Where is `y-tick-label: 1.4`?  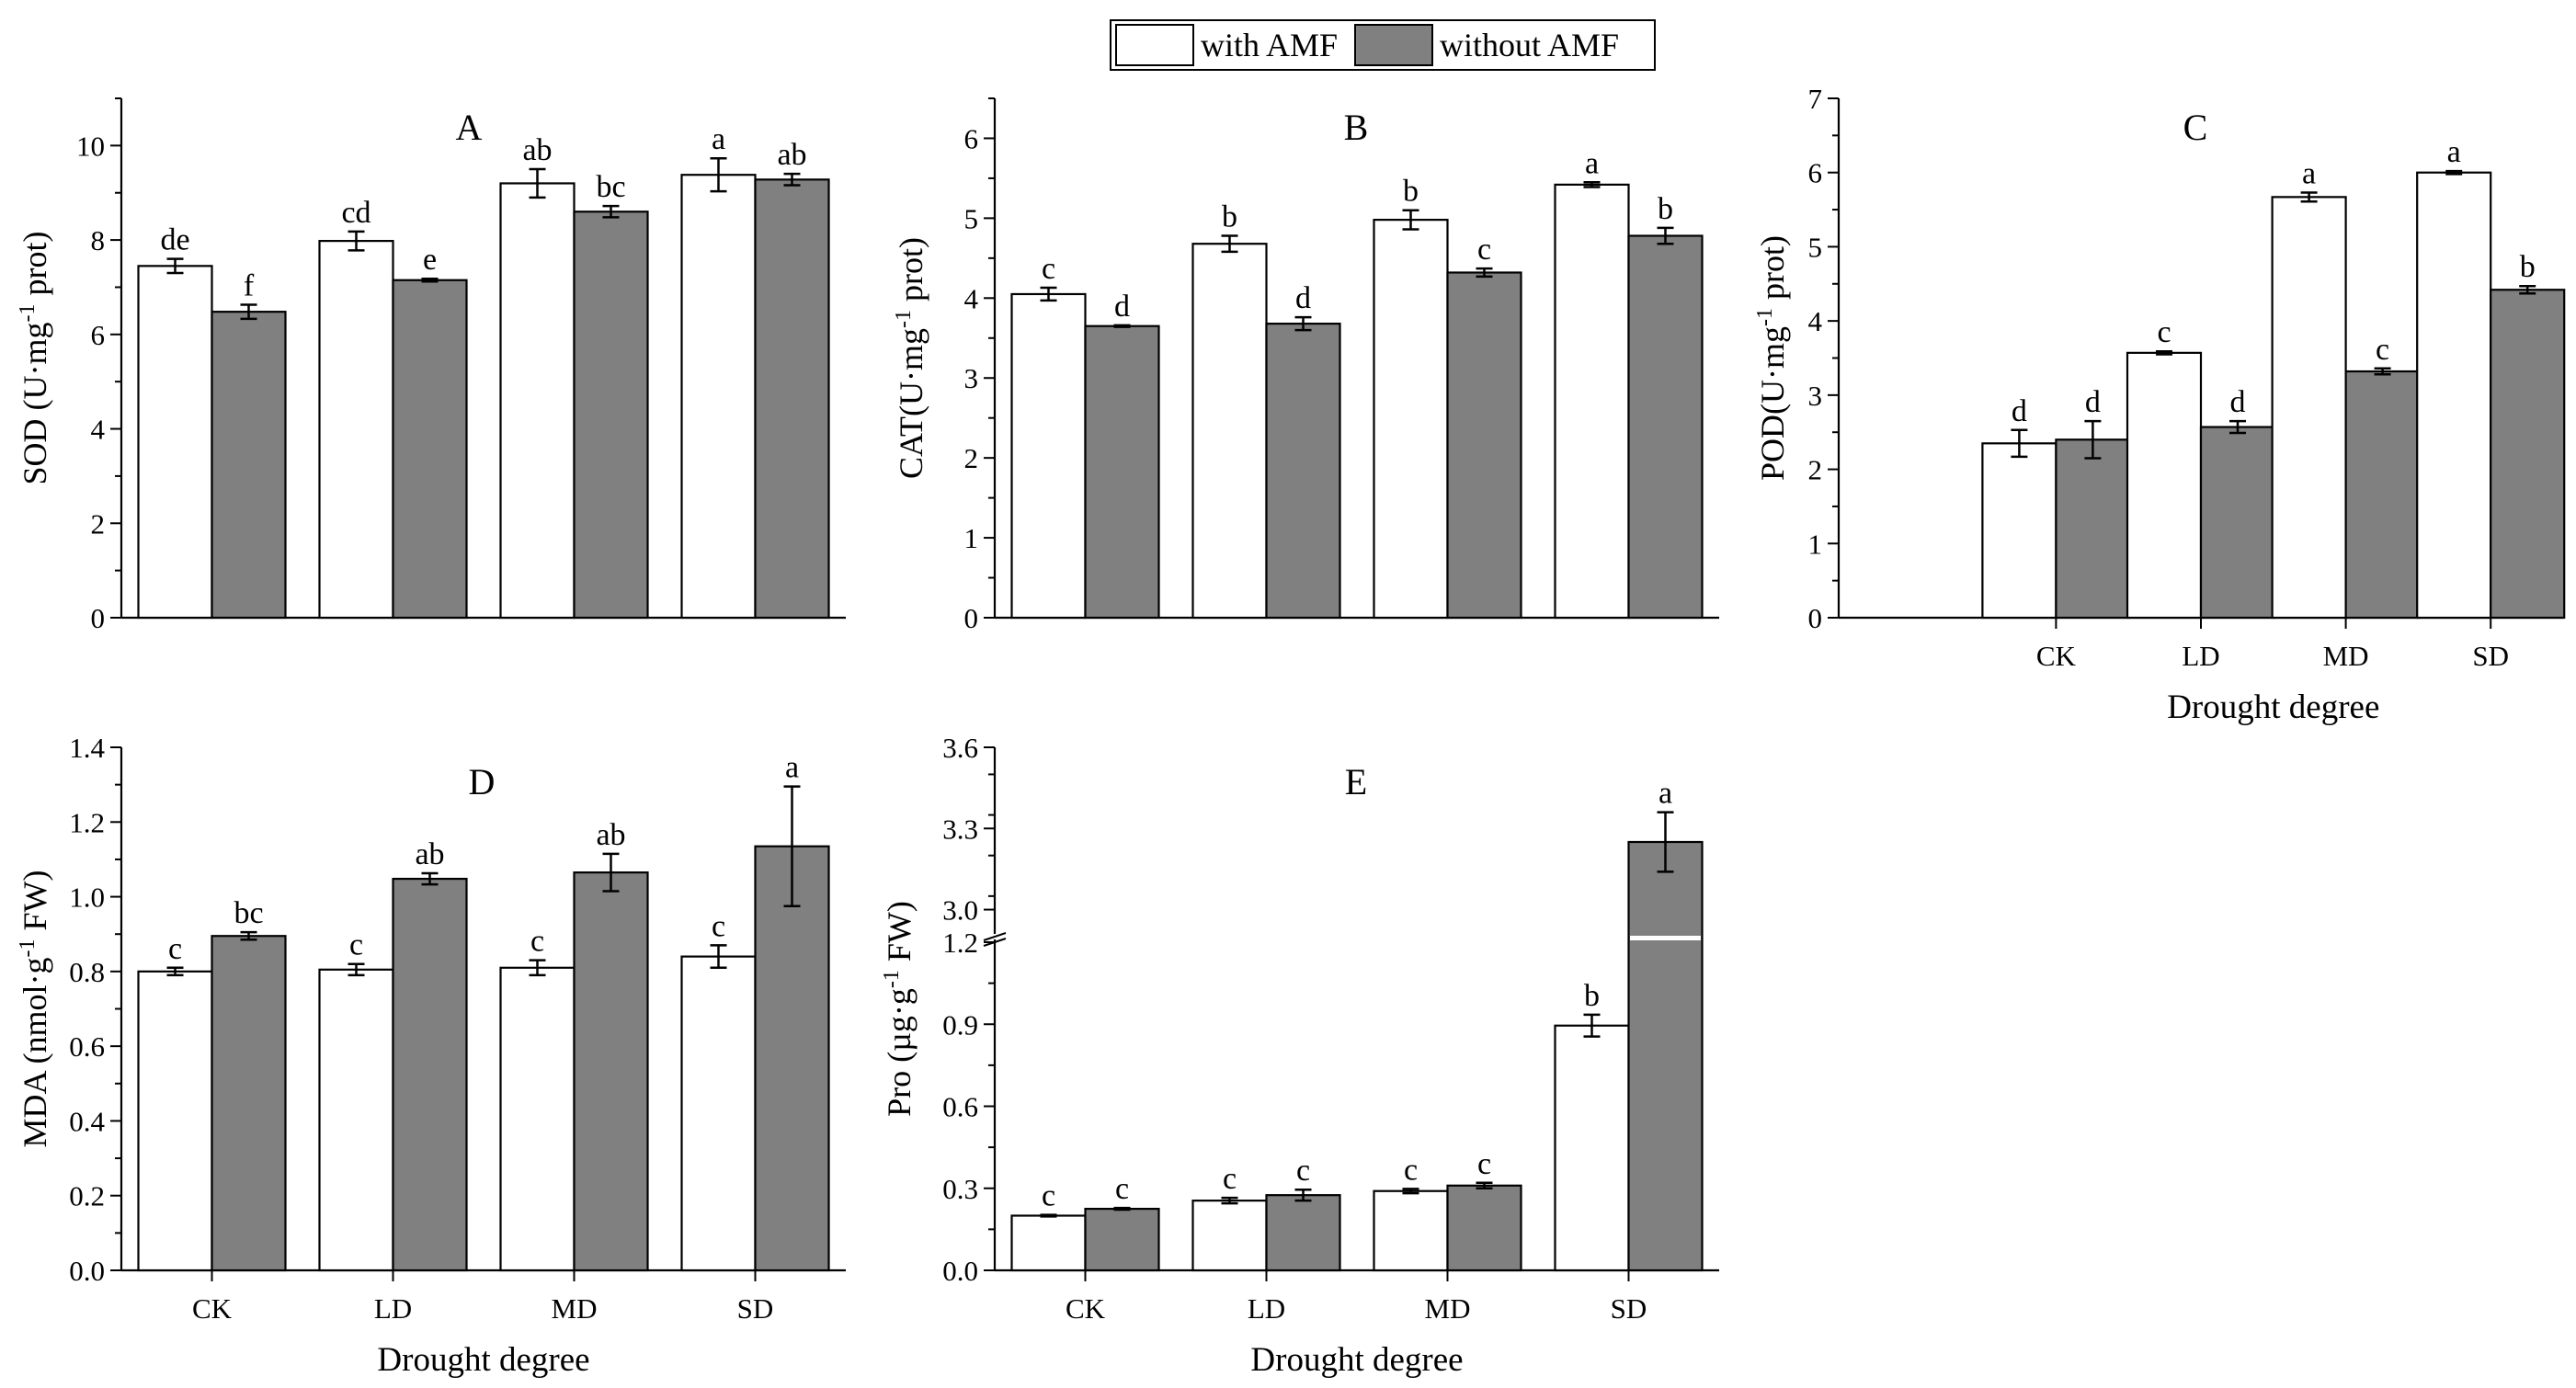
y-tick-label: 1.4 is located at coordinates (87, 748).